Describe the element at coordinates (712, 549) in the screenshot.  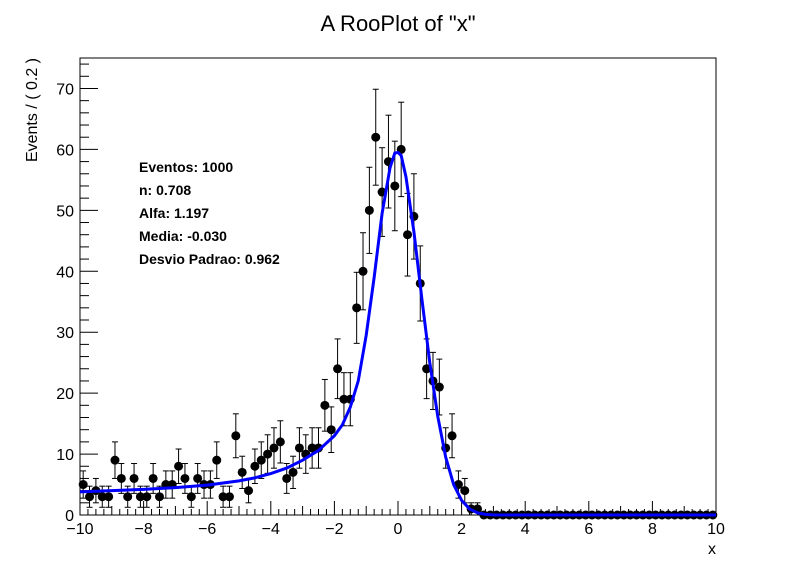
I see `x-axis-label: x` at that location.